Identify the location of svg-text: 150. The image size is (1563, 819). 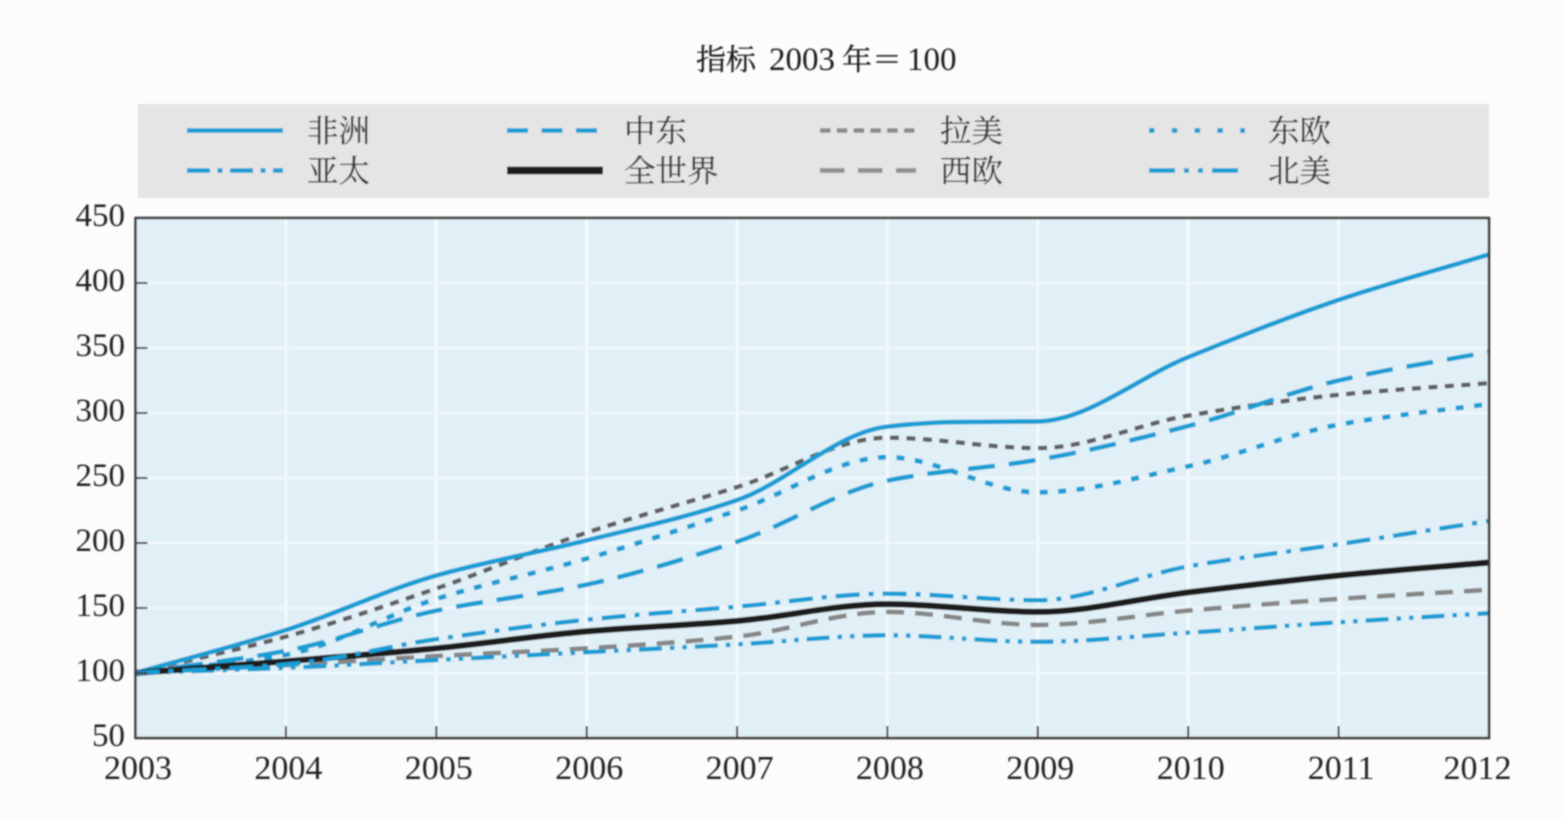
(101, 606).